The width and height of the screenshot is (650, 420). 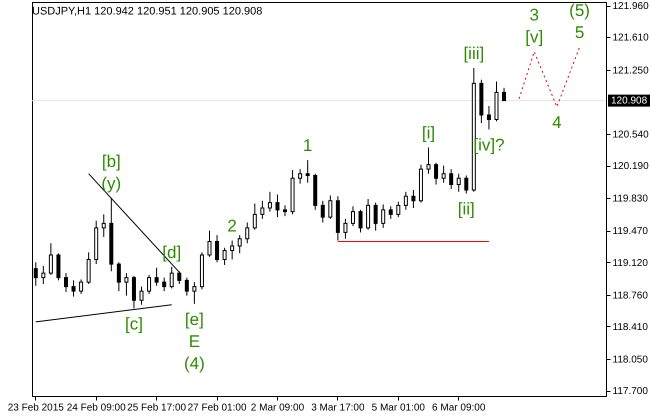 I want to click on x-tick-label: 2 Mar 09:00, so click(x=277, y=408).